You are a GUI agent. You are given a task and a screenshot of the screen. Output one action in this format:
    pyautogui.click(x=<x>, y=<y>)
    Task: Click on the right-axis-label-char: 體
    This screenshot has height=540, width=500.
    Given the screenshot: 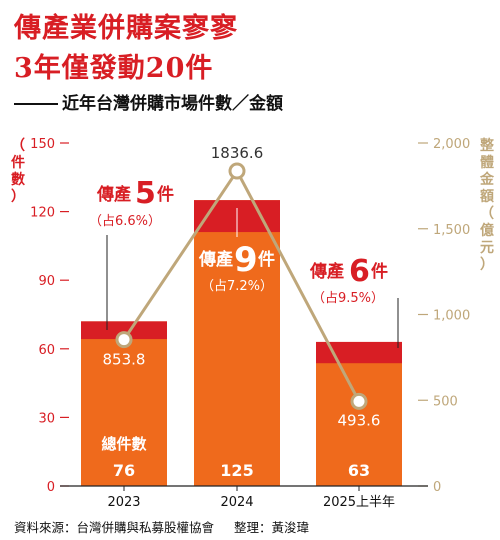 What is the action you would take?
    pyautogui.click(x=487, y=162)
    